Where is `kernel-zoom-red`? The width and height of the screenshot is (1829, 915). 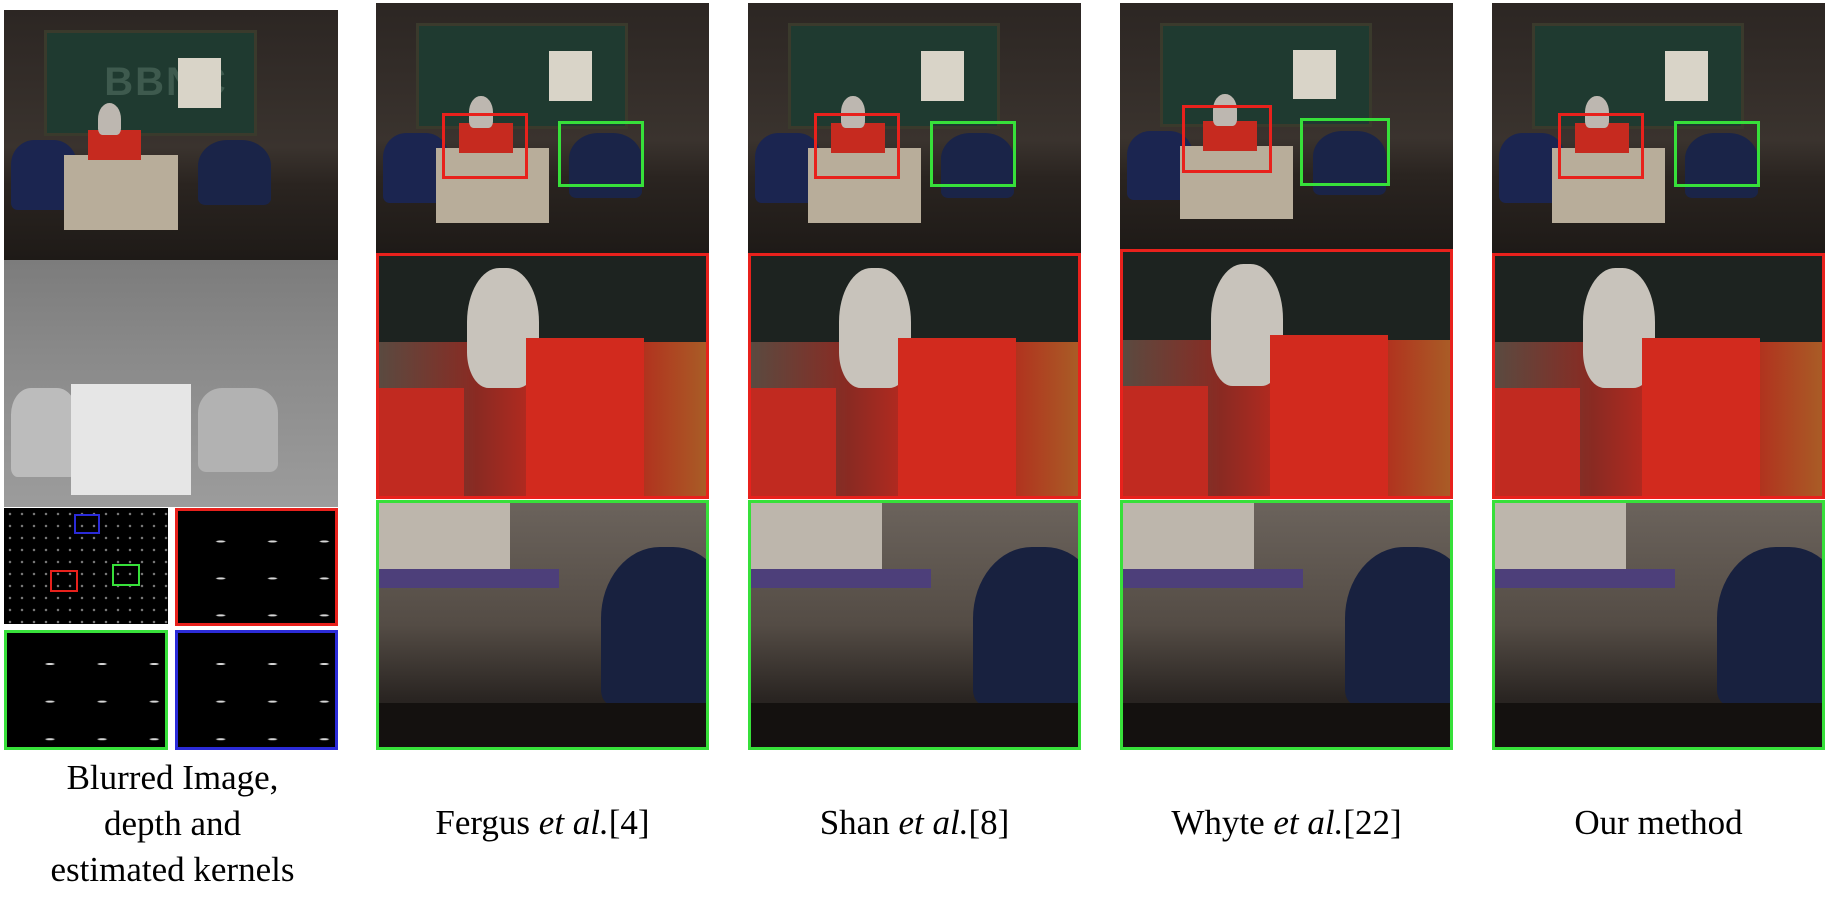 kernel-zoom-red is located at coordinates (256, 567).